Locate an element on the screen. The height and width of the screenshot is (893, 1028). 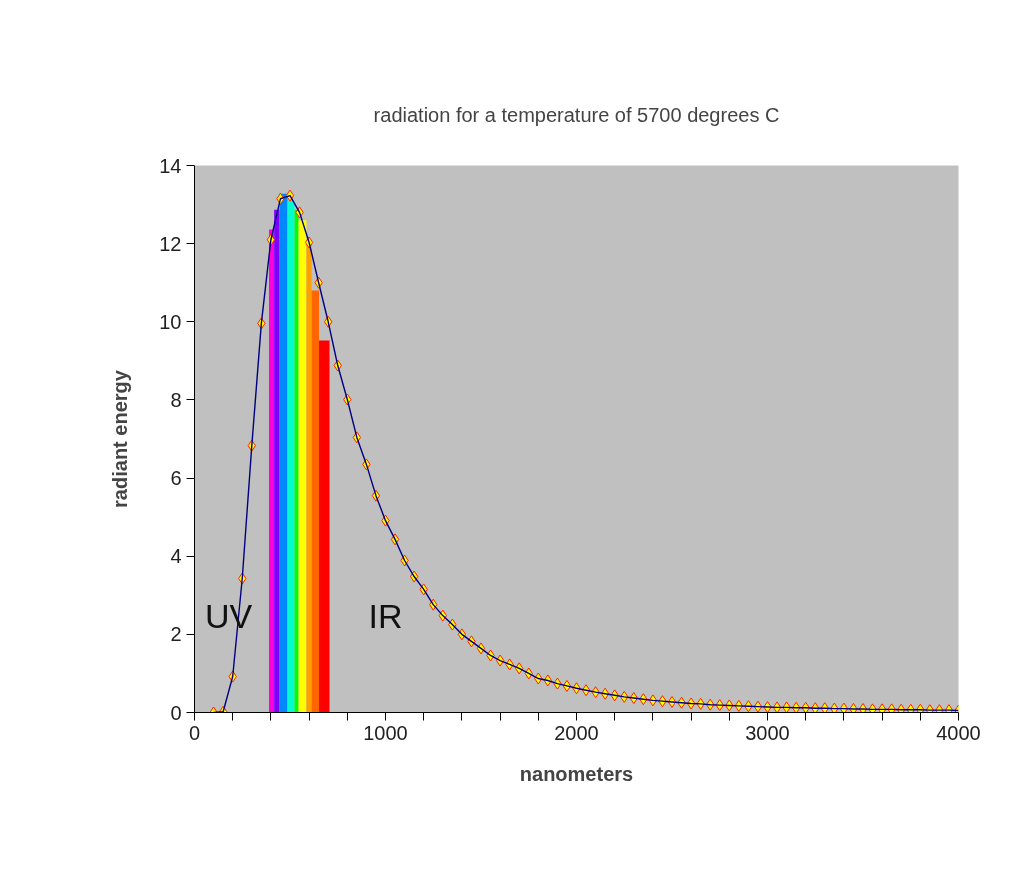
x-tick-label: 0 is located at coordinates (194, 732).